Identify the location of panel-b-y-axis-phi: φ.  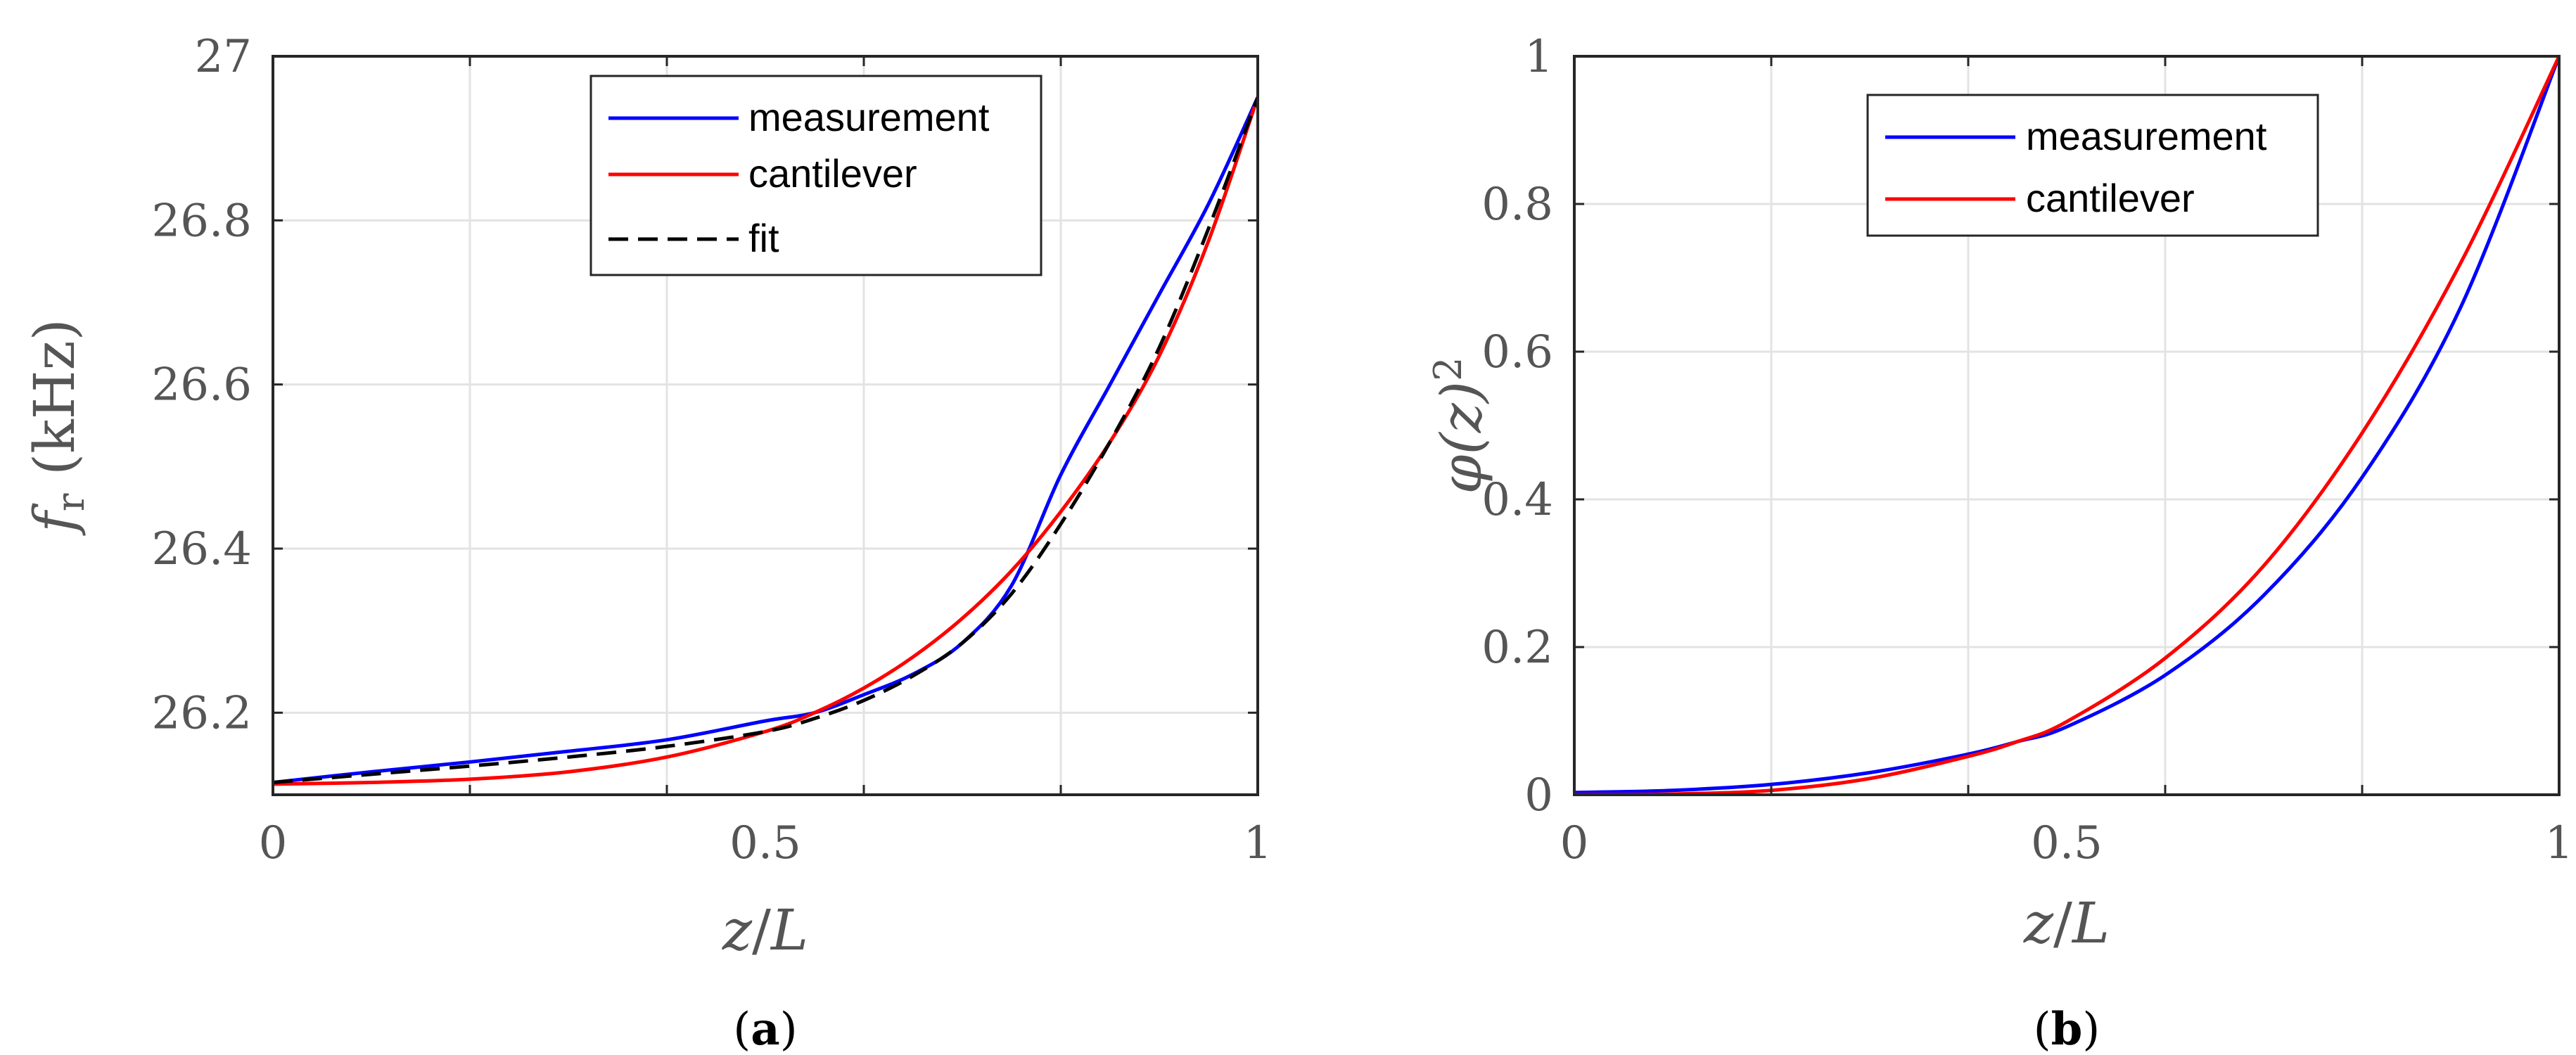
(1461, 474).